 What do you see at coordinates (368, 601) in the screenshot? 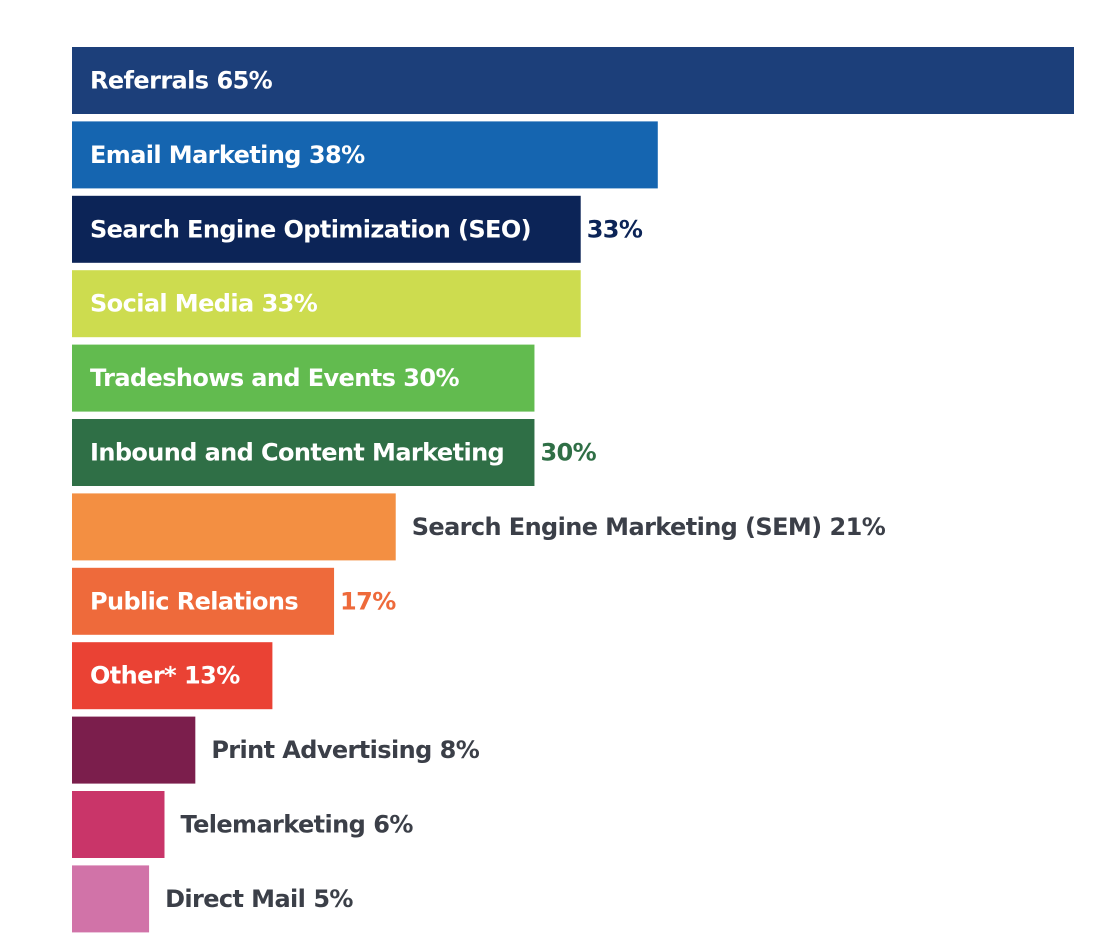
I see `value-label: 17%` at bounding box center [368, 601].